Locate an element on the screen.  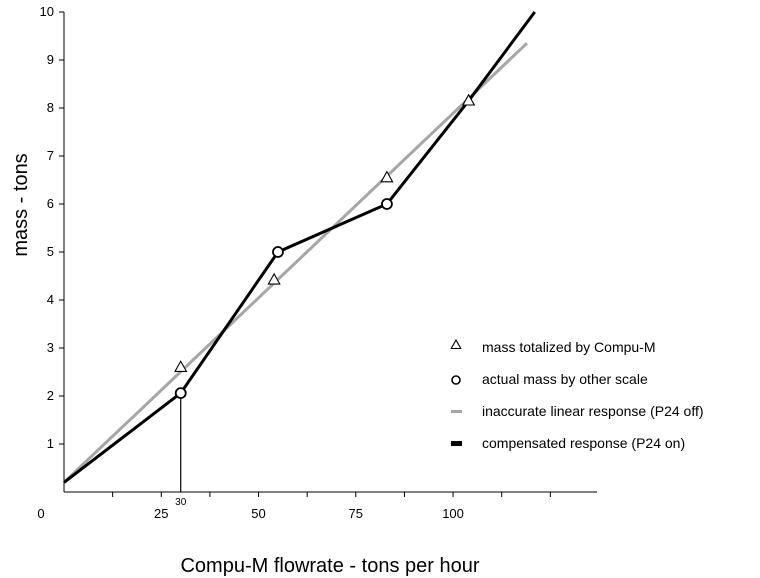
legend-circle-icon is located at coordinates (456, 380).